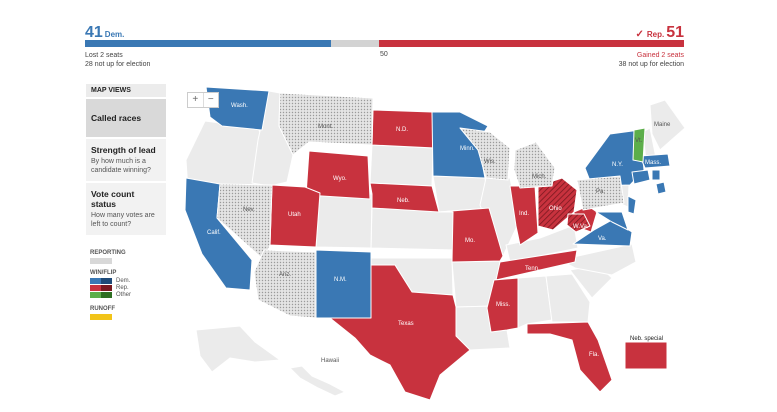 The height and width of the screenshot is (412, 777). I want to click on legend-win-title: WIN/FLIP, so click(103, 273).